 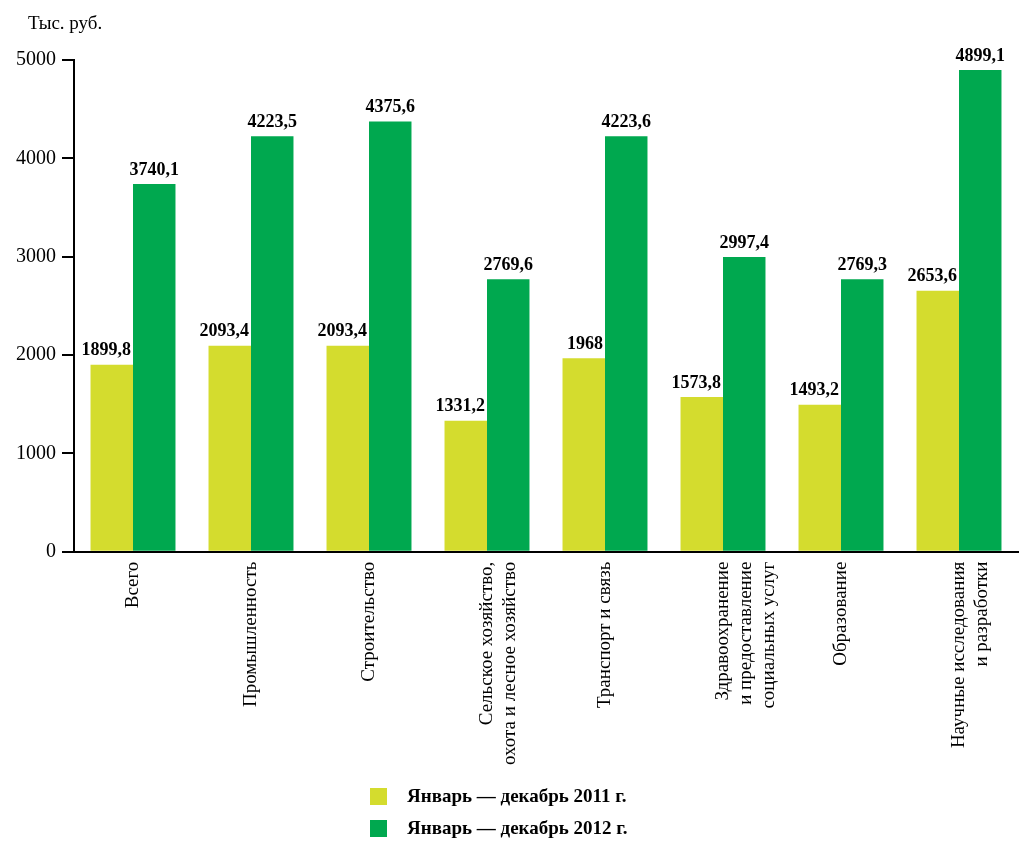 What do you see at coordinates (980, 54) in the screenshot?
I see `data-label: 4899,1` at bounding box center [980, 54].